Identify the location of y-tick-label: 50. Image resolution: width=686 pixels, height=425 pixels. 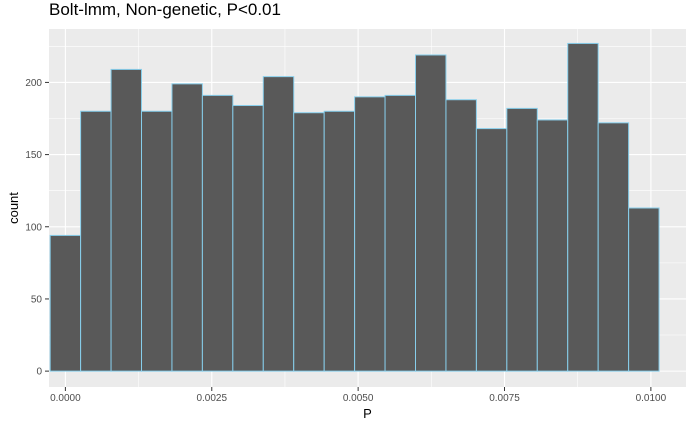
(37, 299).